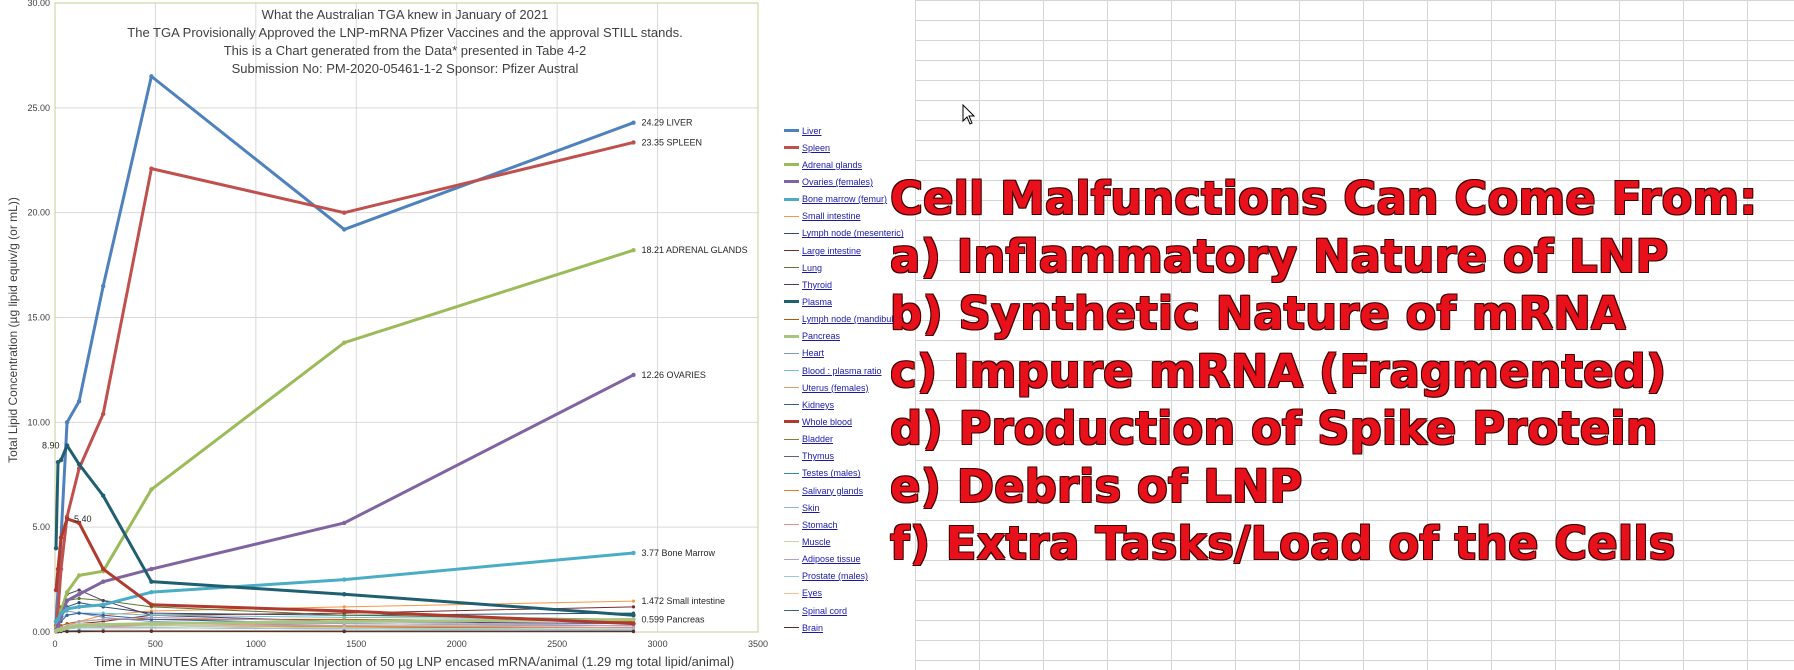  Describe the element at coordinates (851, 301) in the screenshot. I see `legend-item: Plasma` at that location.